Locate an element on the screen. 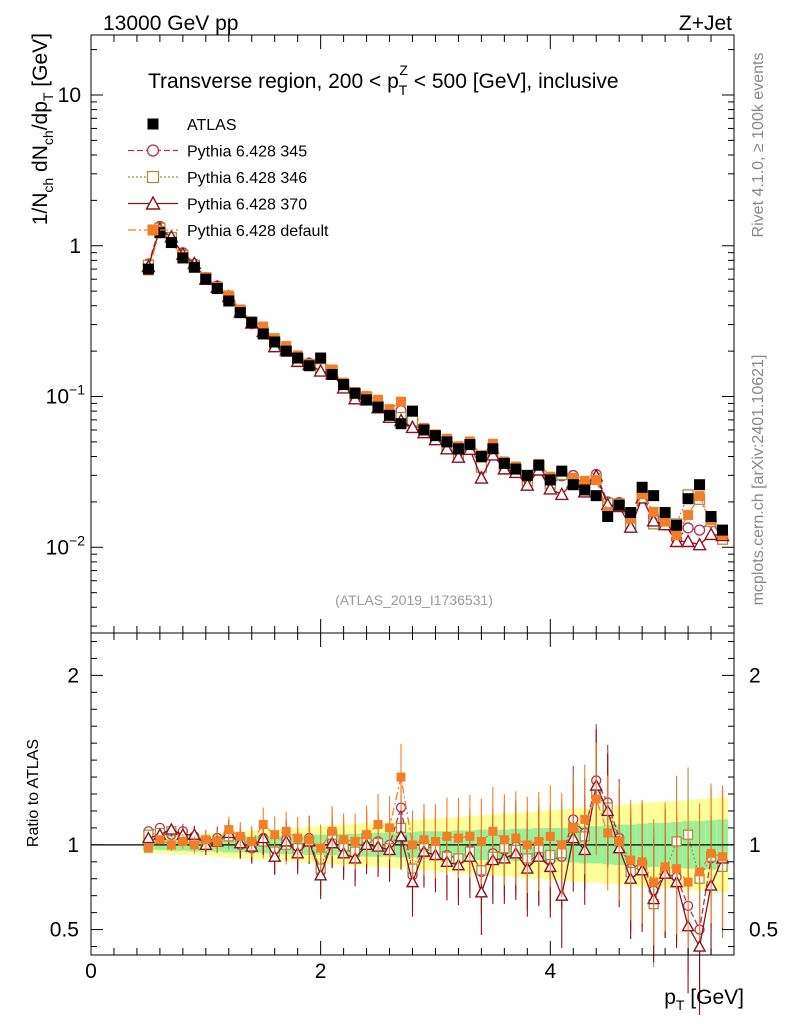 This screenshot has height=1024, width=786. ratio-x-tick-label: 2 is located at coordinates (321, 971).